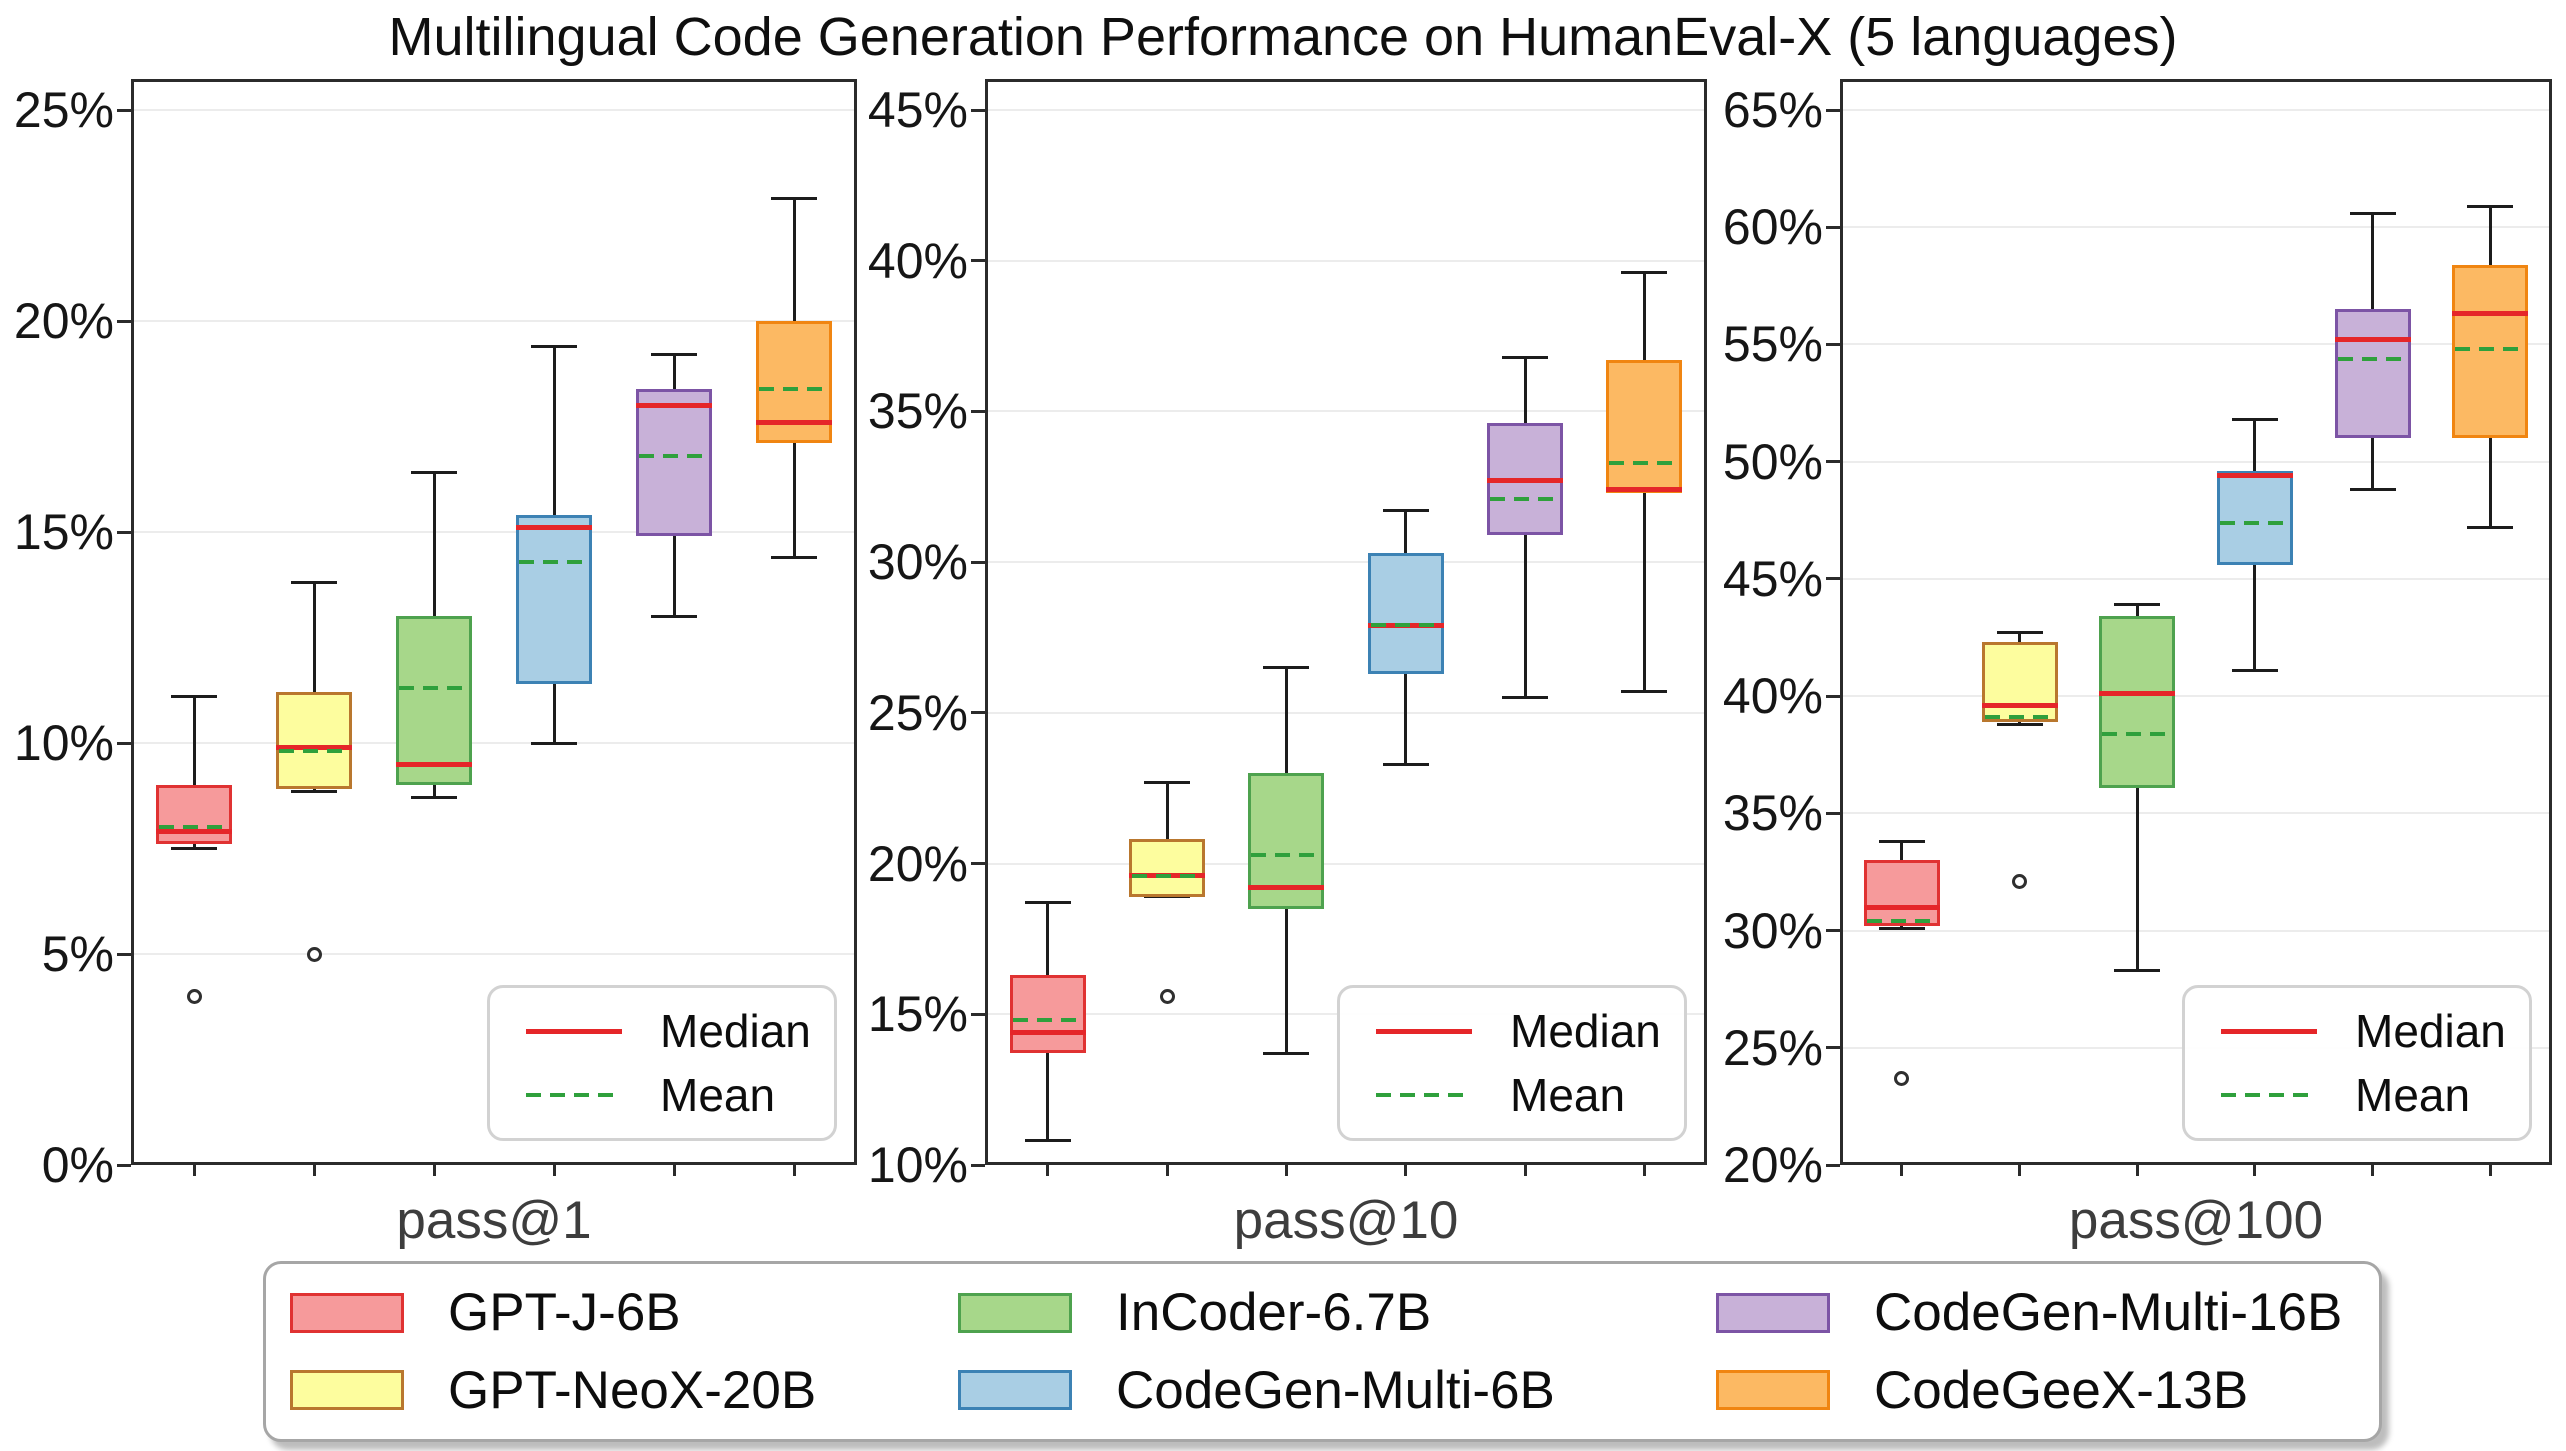 The width and height of the screenshot is (2566, 1451). I want to click on box-GPT-NeoX-20B, so click(1167, 868).